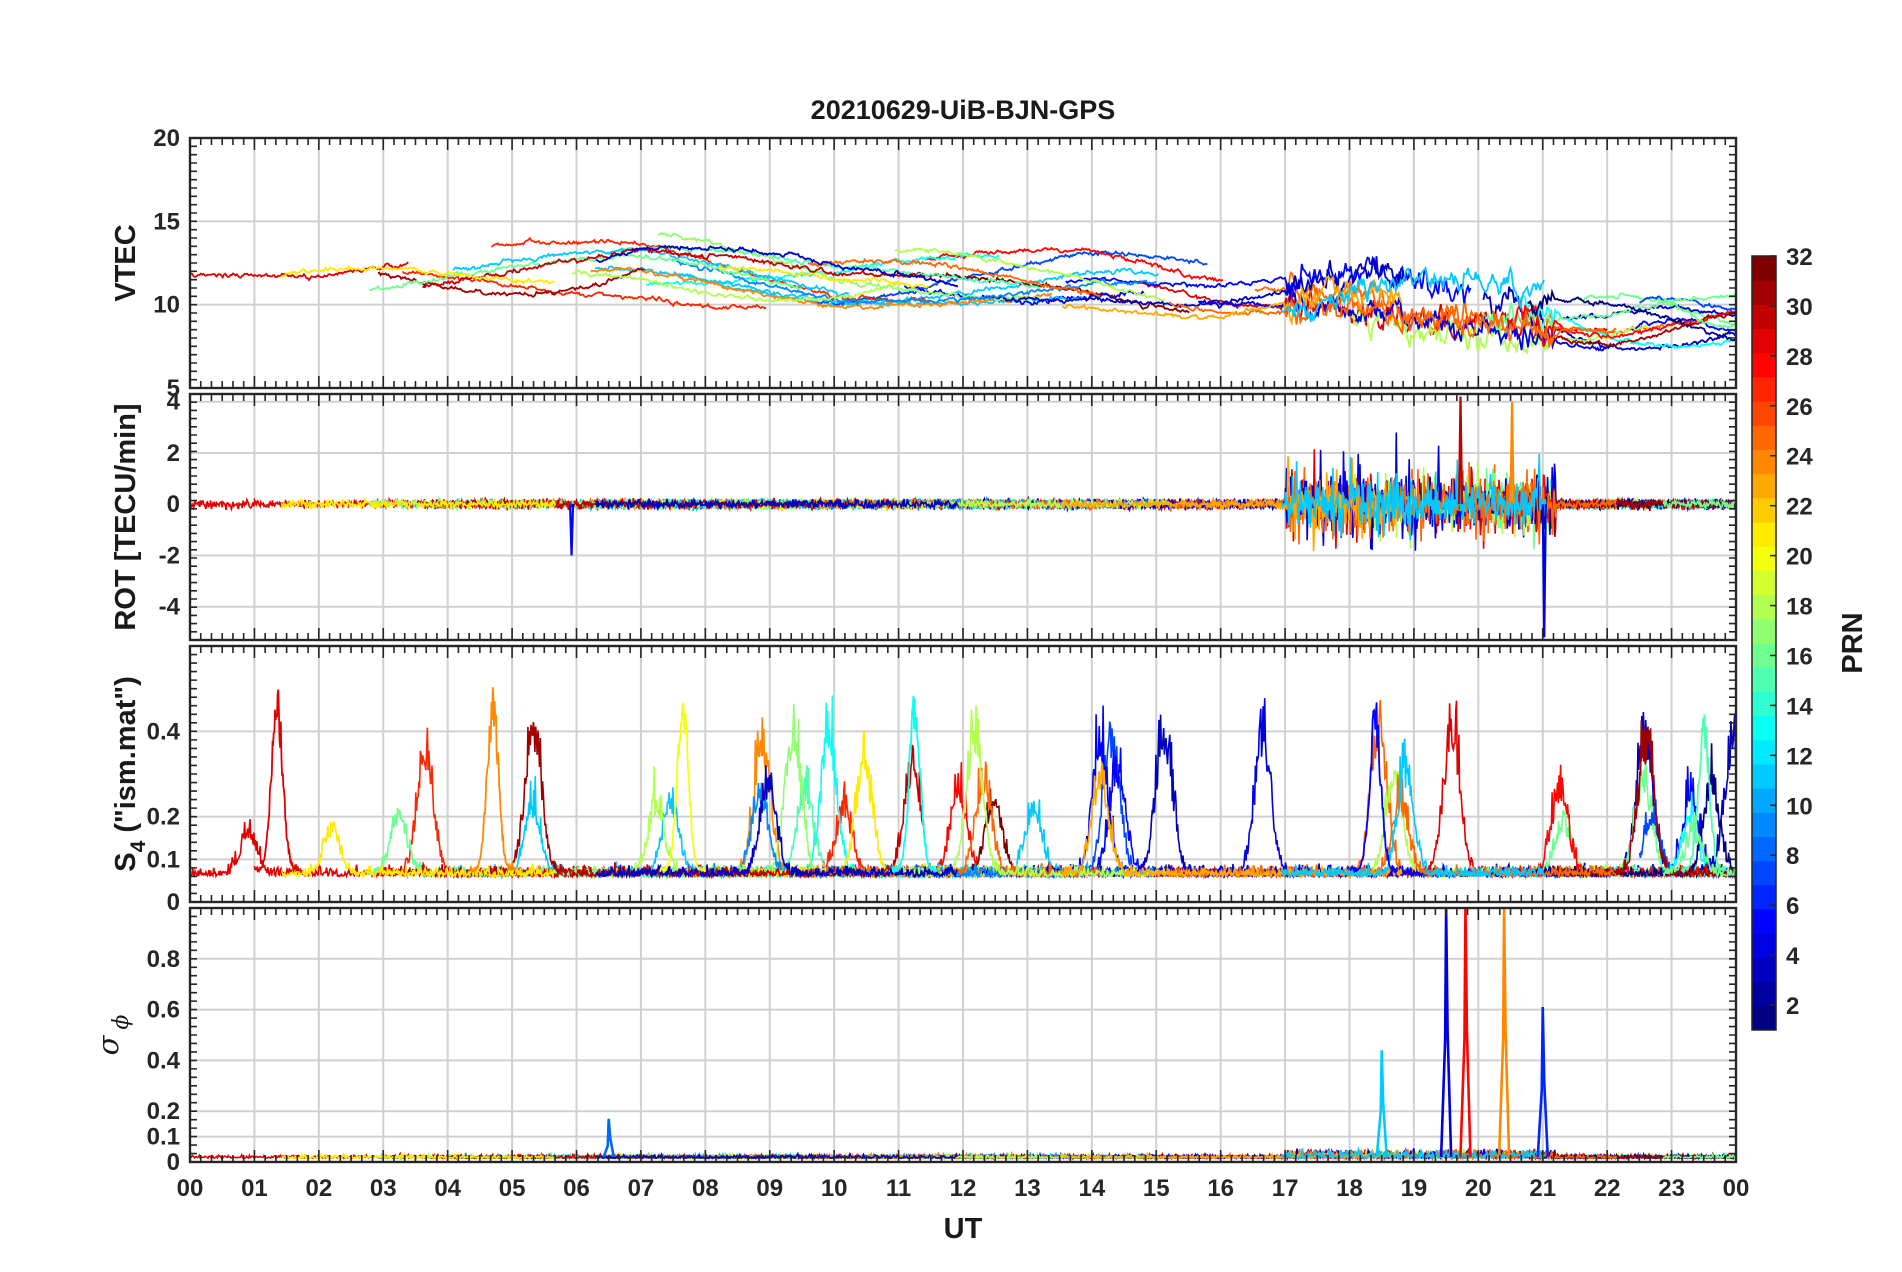 The height and width of the screenshot is (1272, 1902). What do you see at coordinates (1091, 1188) in the screenshot?
I see `x-tick-label: 14` at bounding box center [1091, 1188].